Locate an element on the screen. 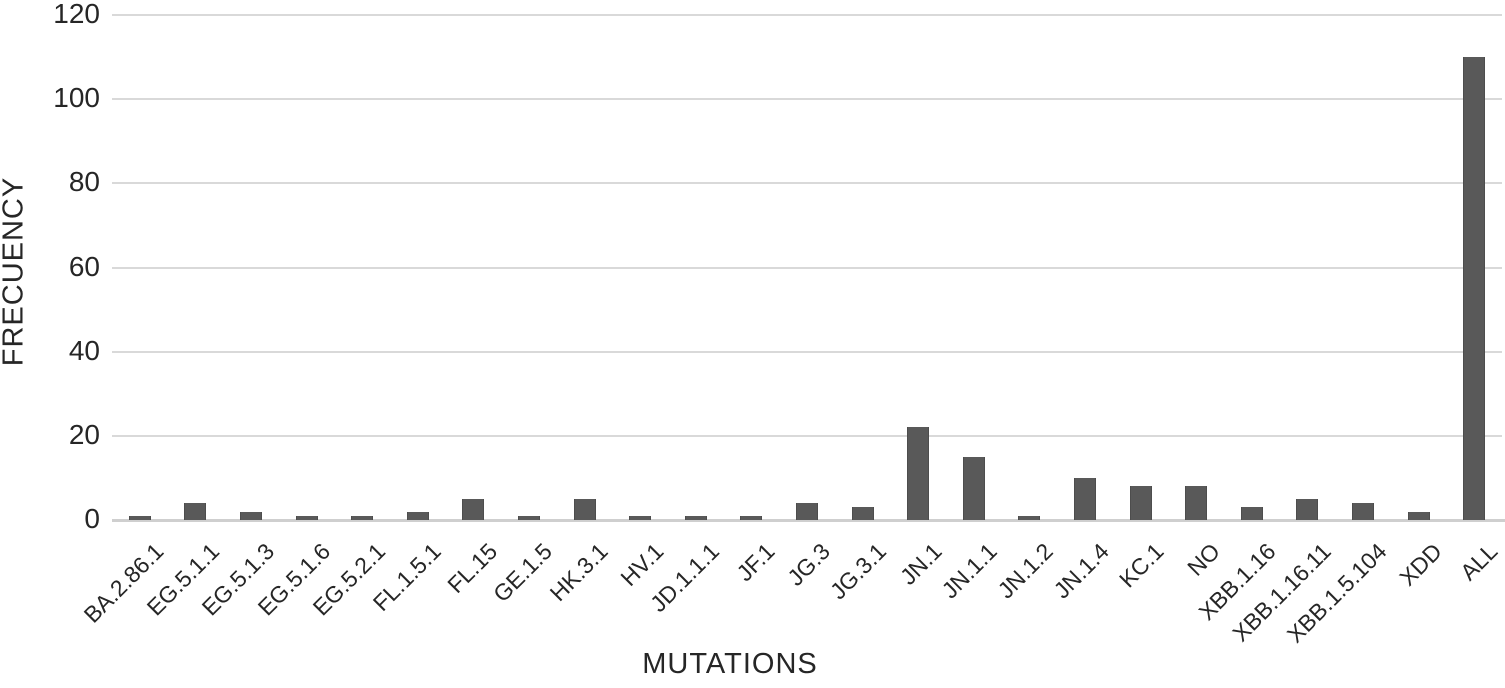 The image size is (1505, 688). y-tick-label: 120 is located at coordinates (76, 14).